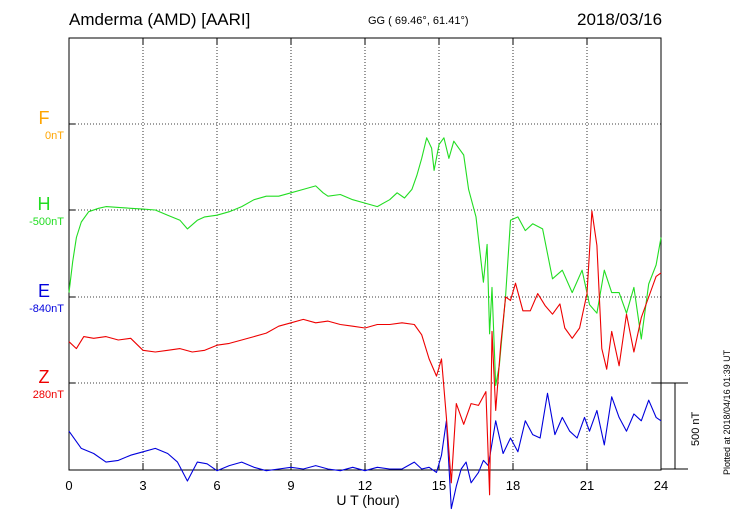  What do you see at coordinates (217, 485) in the screenshot?
I see `x-tick-label: 6` at bounding box center [217, 485].